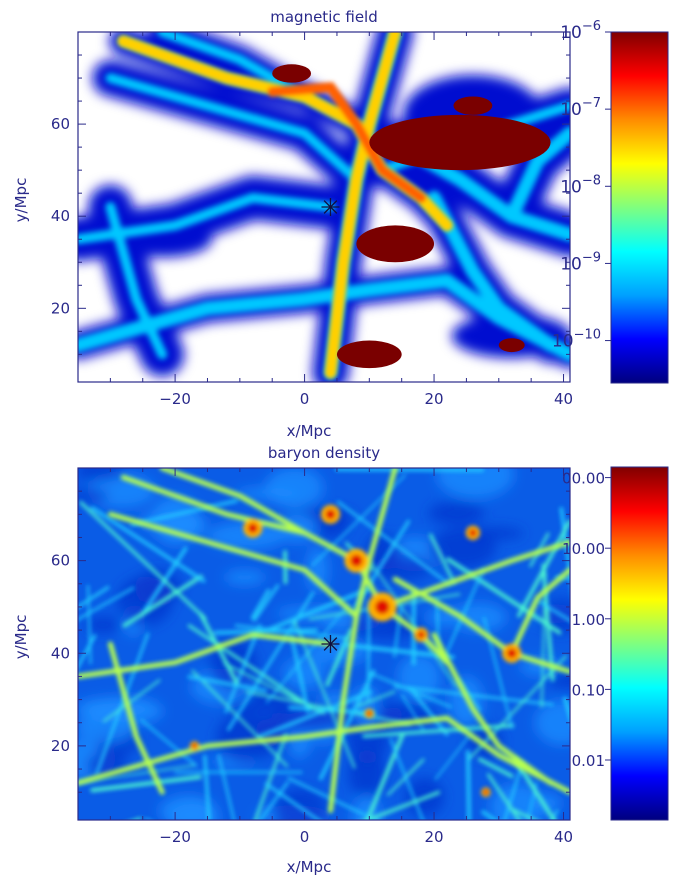 This screenshot has width=683, height=877. Describe the element at coordinates (583, 479) in the screenshot. I see `colorbar-tick-label: 00.00` at that location.